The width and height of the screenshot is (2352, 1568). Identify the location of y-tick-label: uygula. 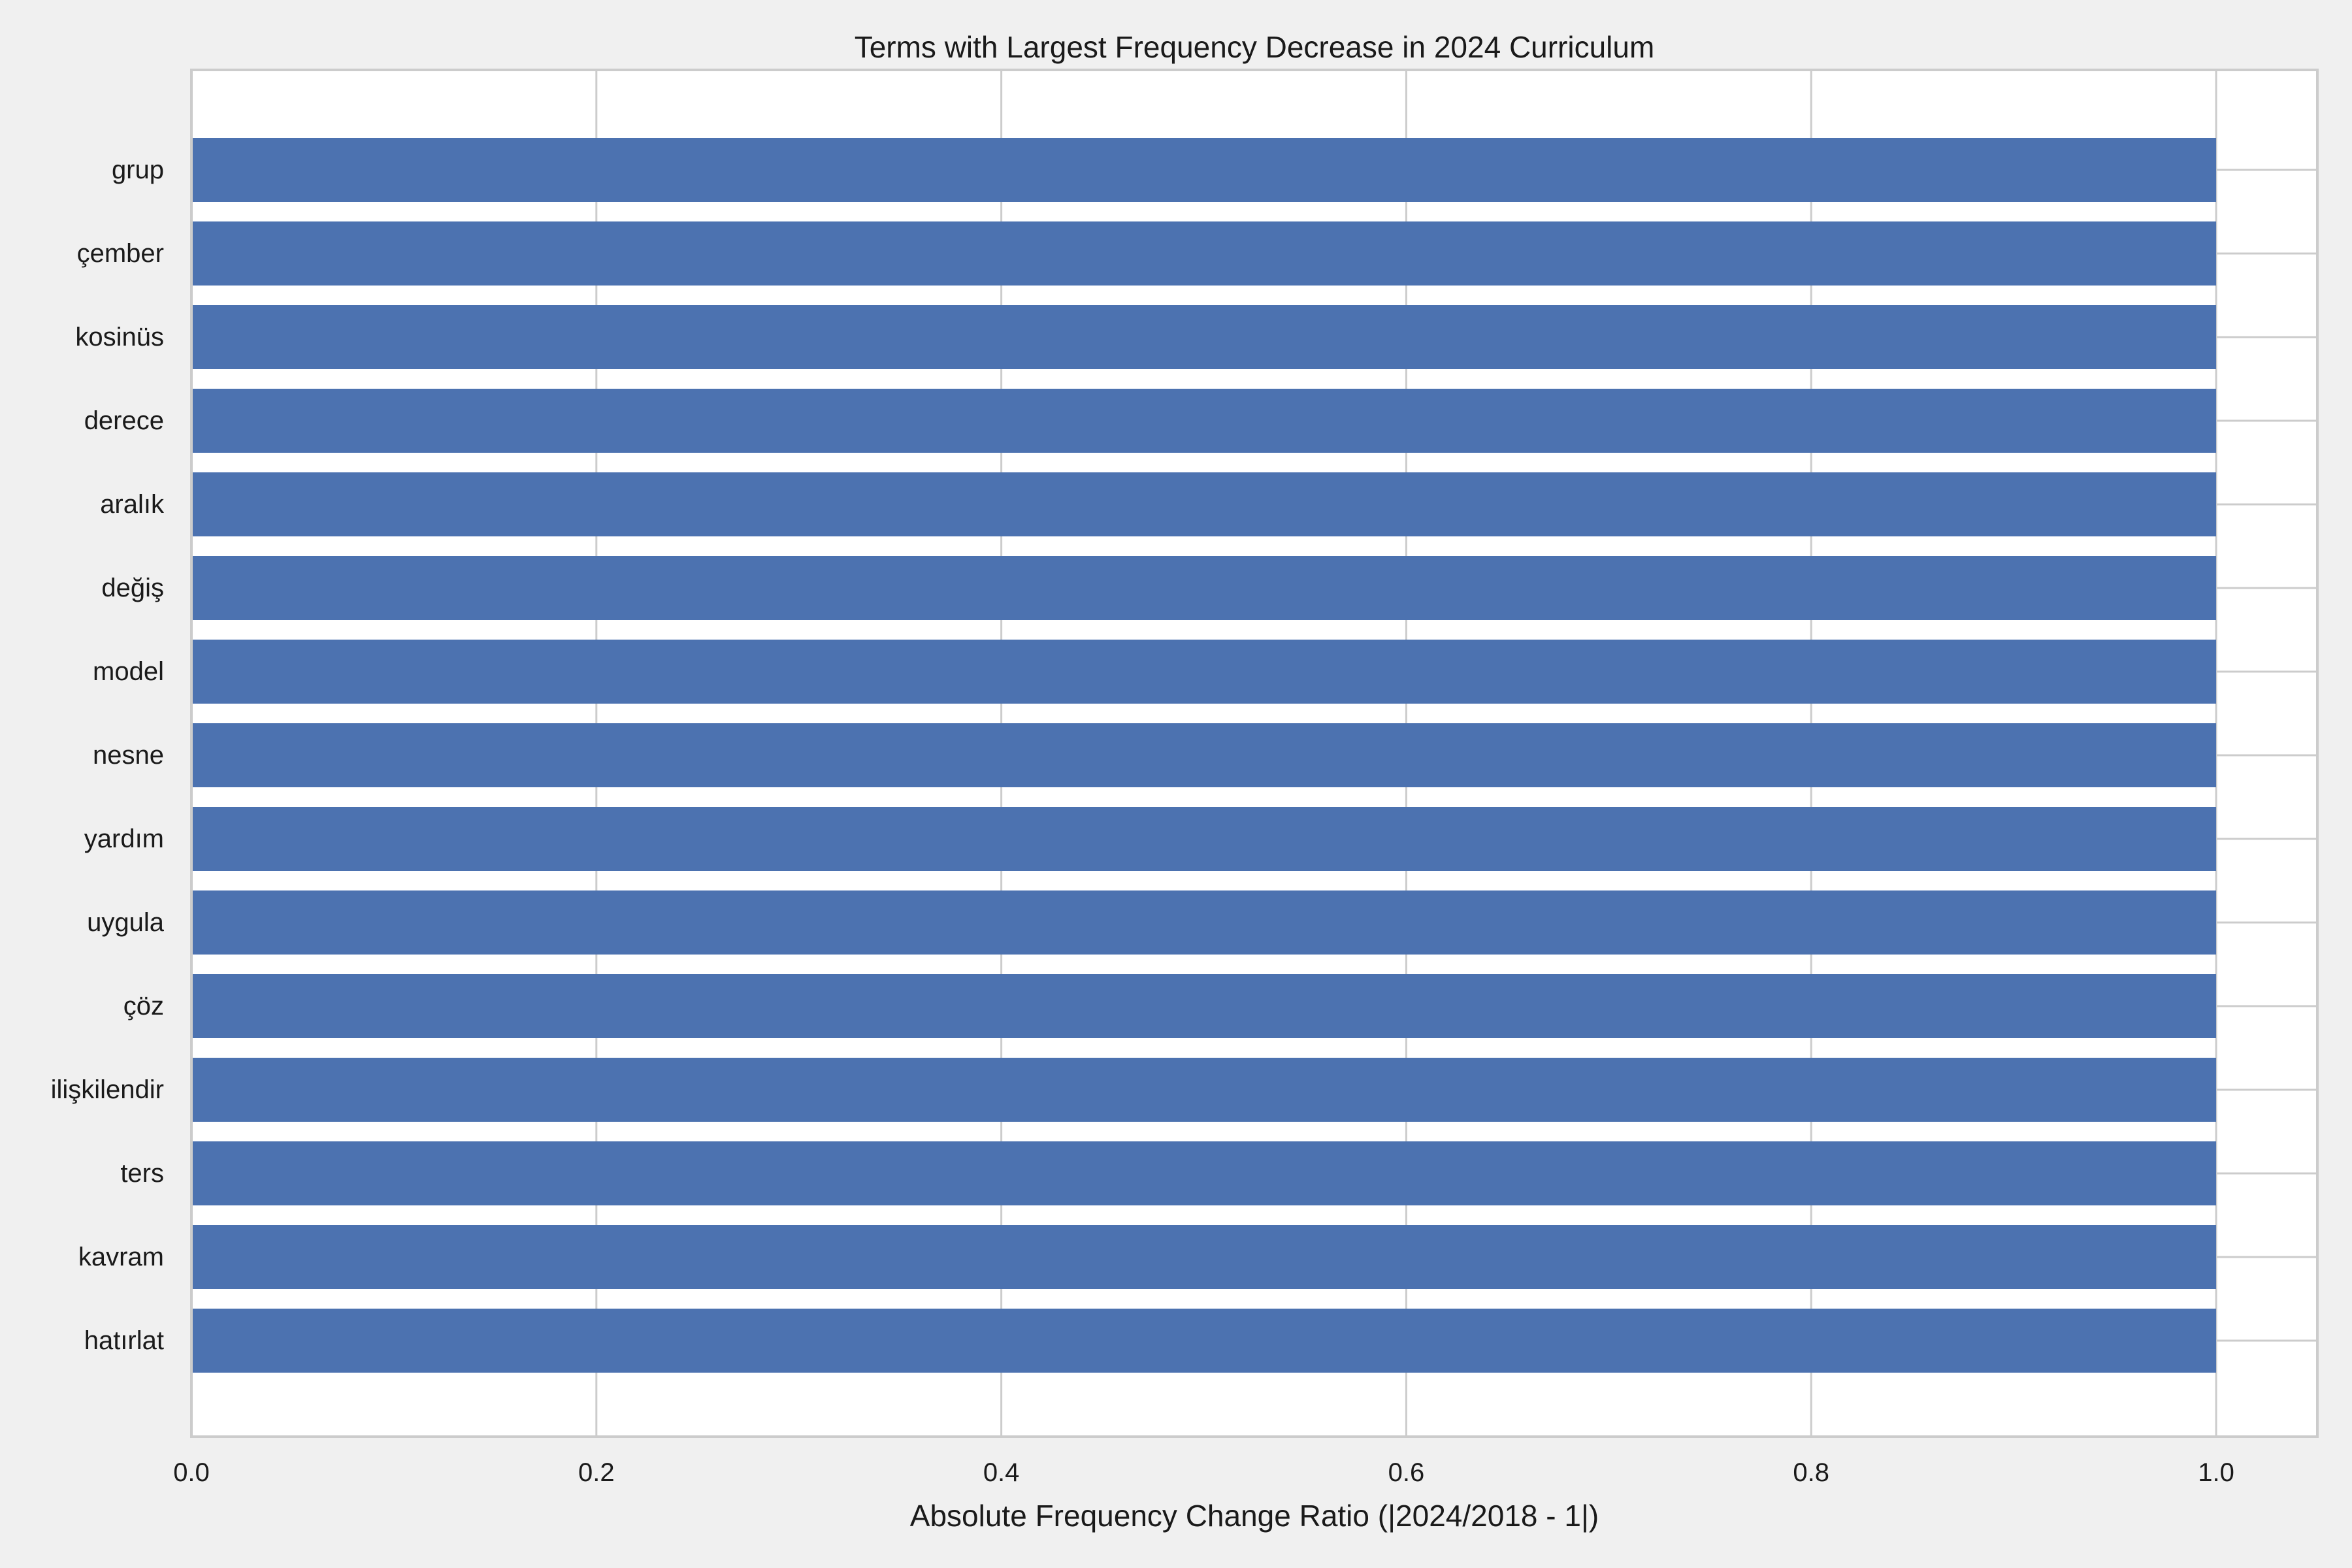
(126, 922).